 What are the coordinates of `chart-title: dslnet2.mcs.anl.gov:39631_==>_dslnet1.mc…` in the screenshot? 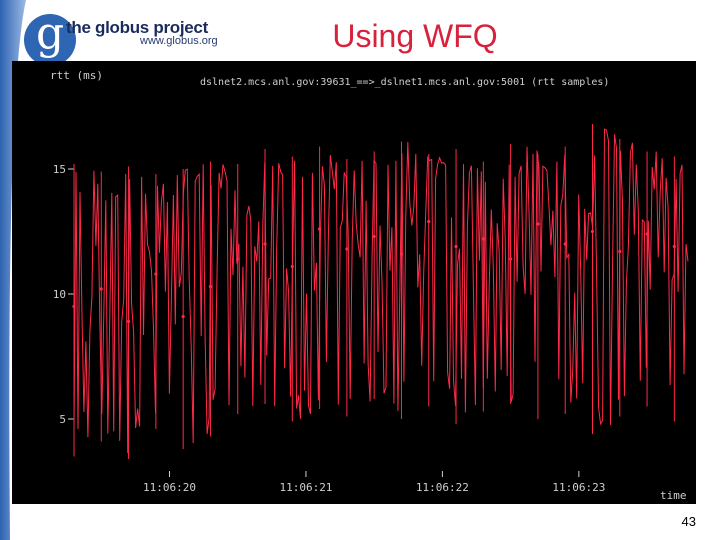 It's located at (404, 82).